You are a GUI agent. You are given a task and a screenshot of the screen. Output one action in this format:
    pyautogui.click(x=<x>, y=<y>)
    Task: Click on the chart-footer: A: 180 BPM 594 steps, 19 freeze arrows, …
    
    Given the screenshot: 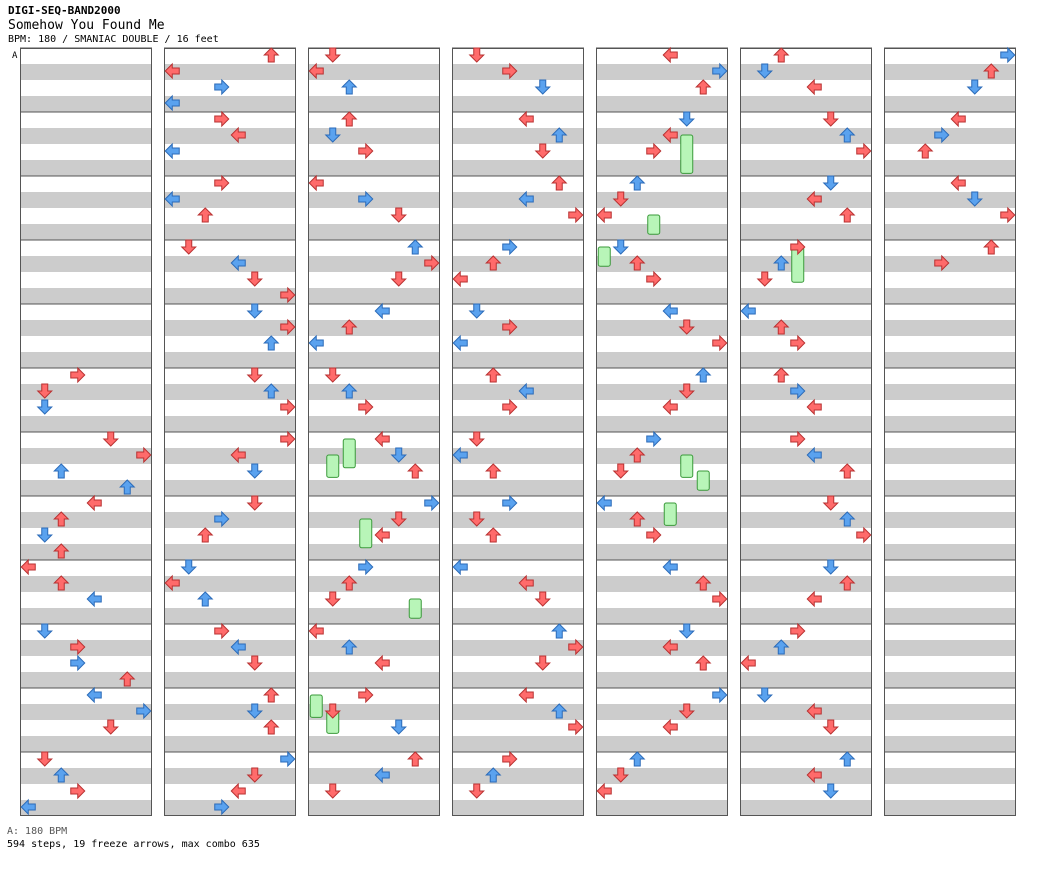 What is the action you would take?
    pyautogui.click(x=133, y=838)
    